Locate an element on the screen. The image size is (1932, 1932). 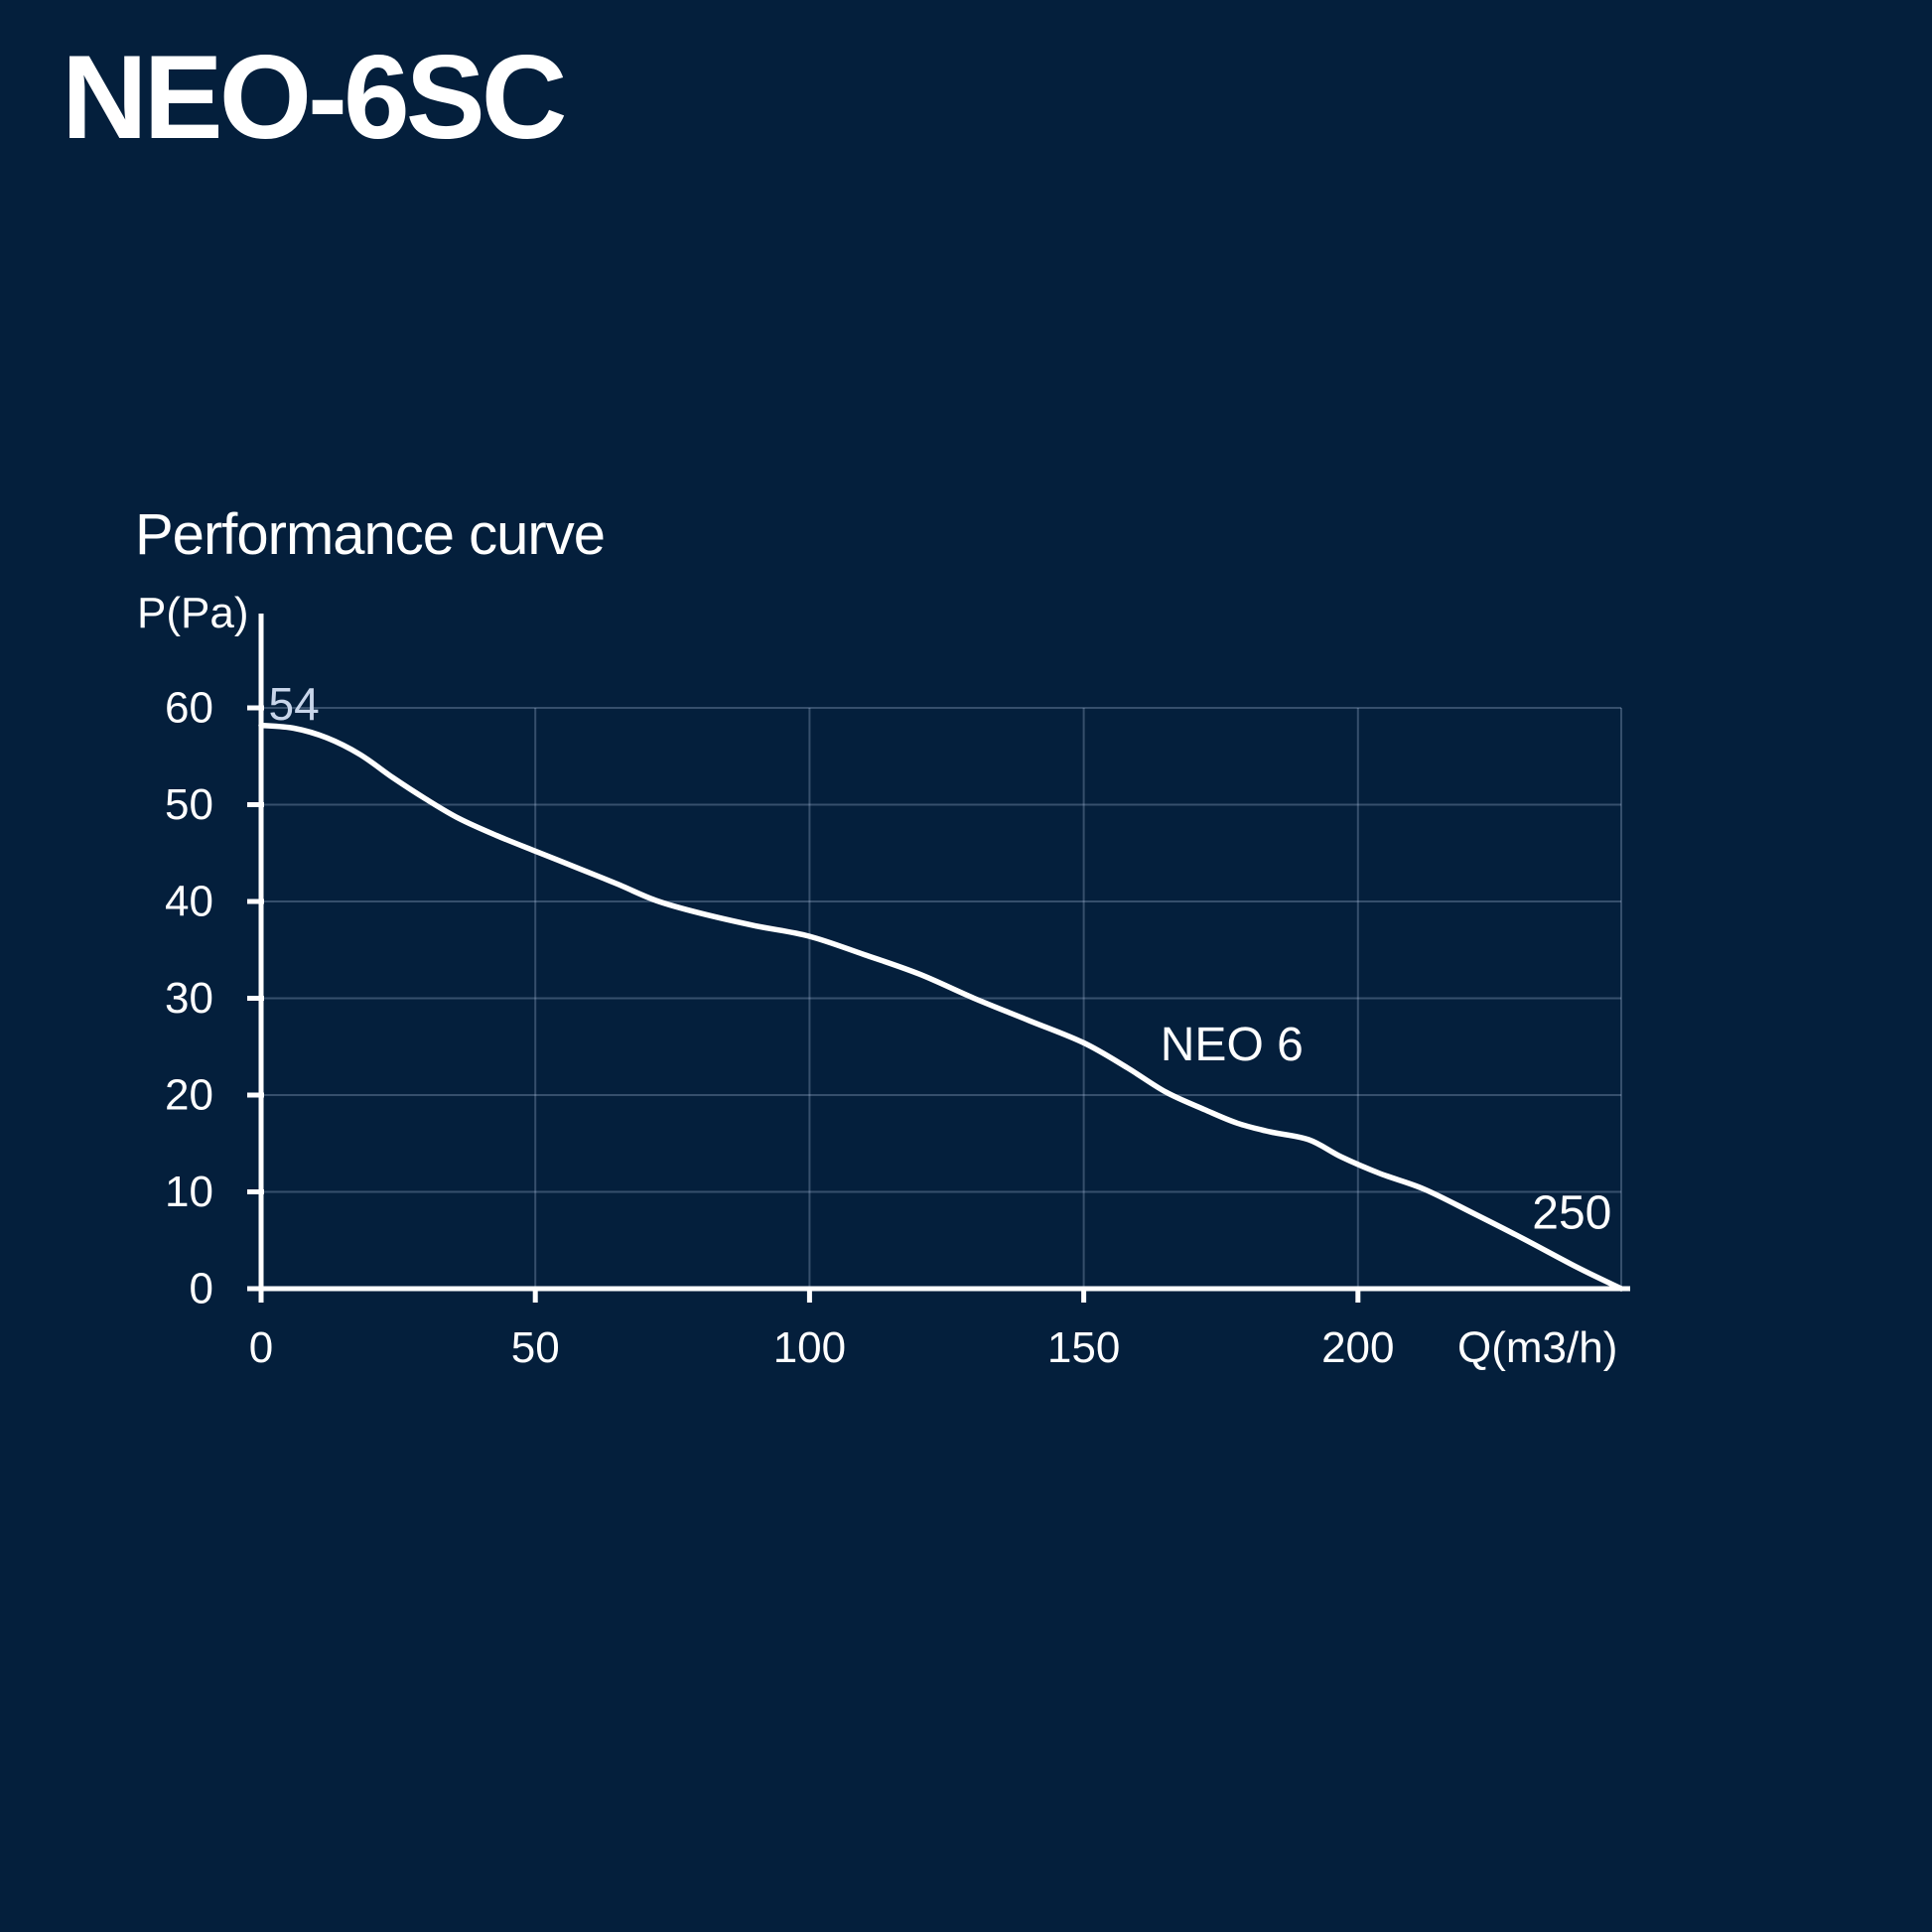
y-tick-label: 30 is located at coordinates (189, 999).